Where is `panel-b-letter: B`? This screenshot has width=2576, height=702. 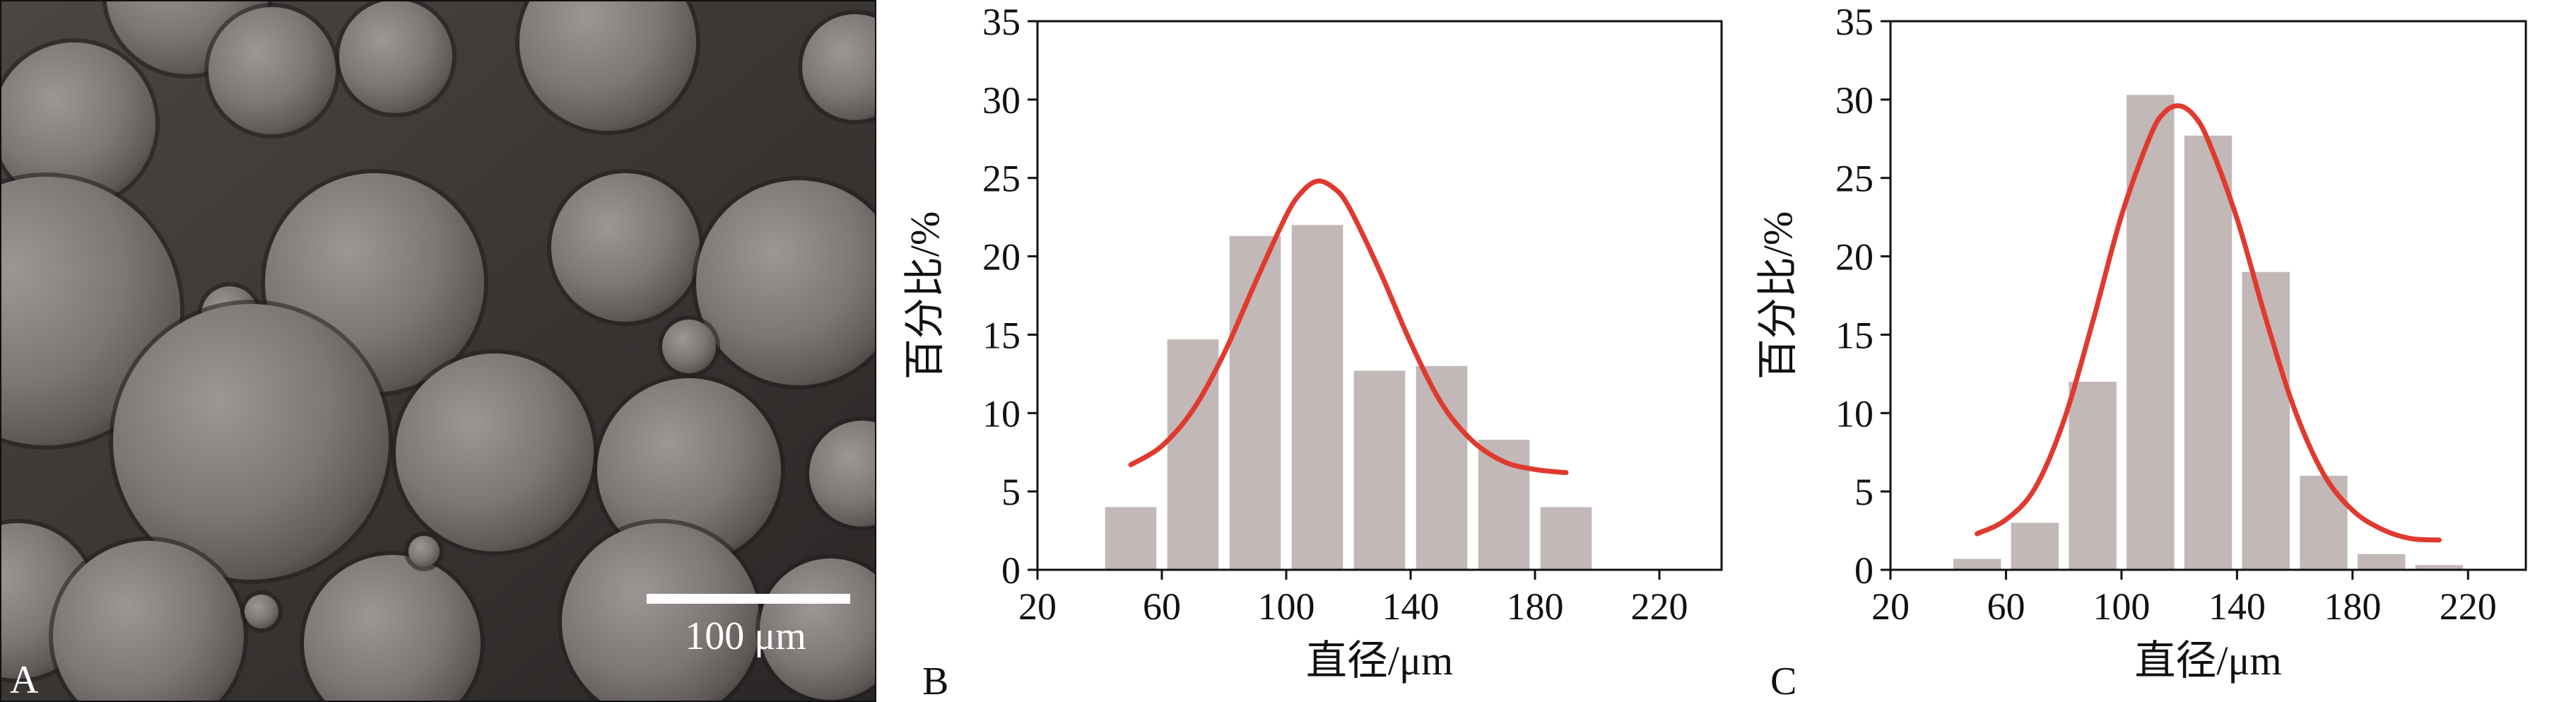
panel-b-letter: B is located at coordinates (935, 681).